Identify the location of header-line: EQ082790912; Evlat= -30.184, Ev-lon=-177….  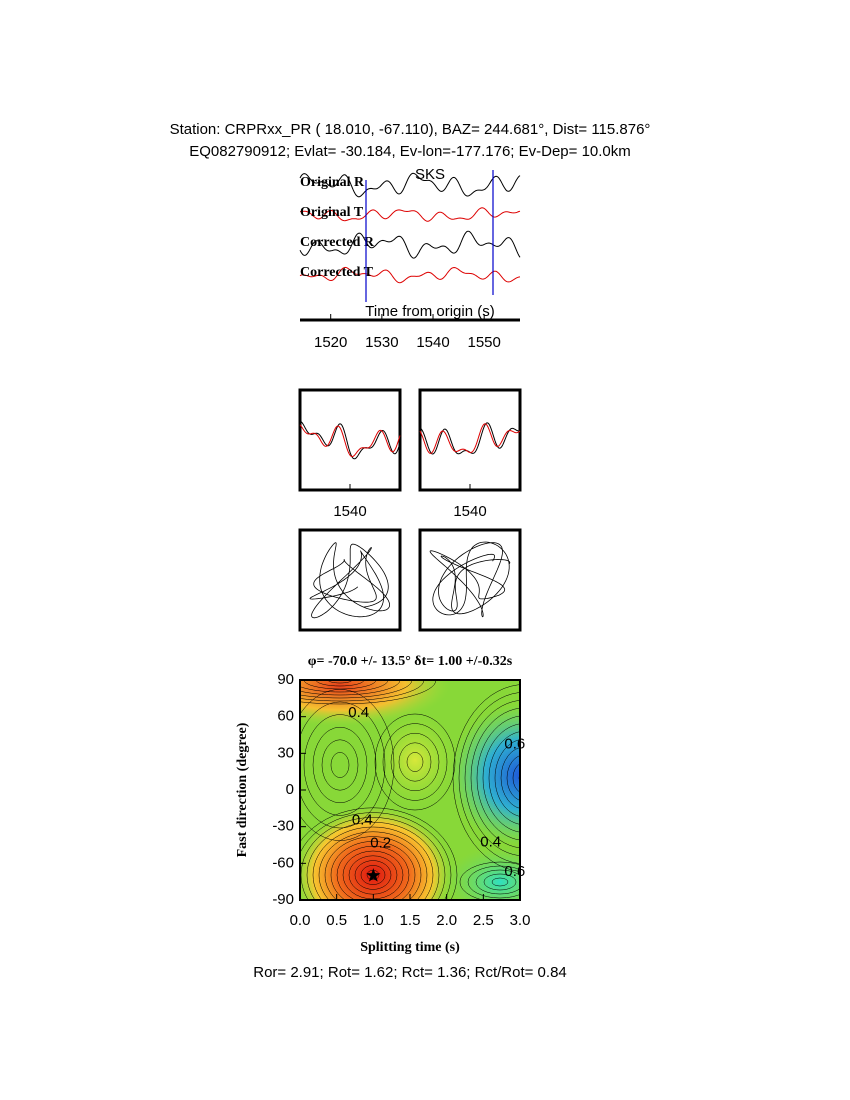
(410, 151).